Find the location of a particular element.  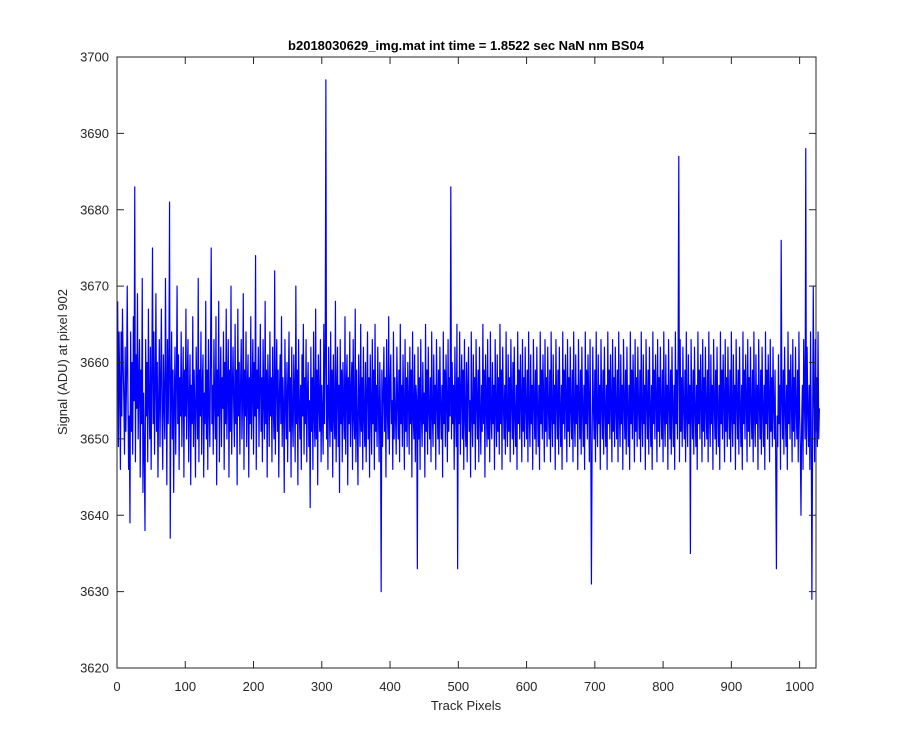

x-tick-label: 300 is located at coordinates (322, 686).